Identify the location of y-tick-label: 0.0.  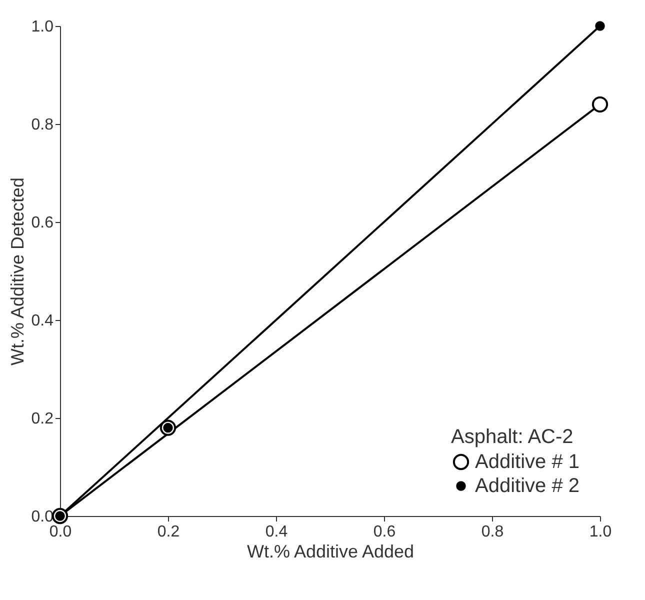
(42, 517).